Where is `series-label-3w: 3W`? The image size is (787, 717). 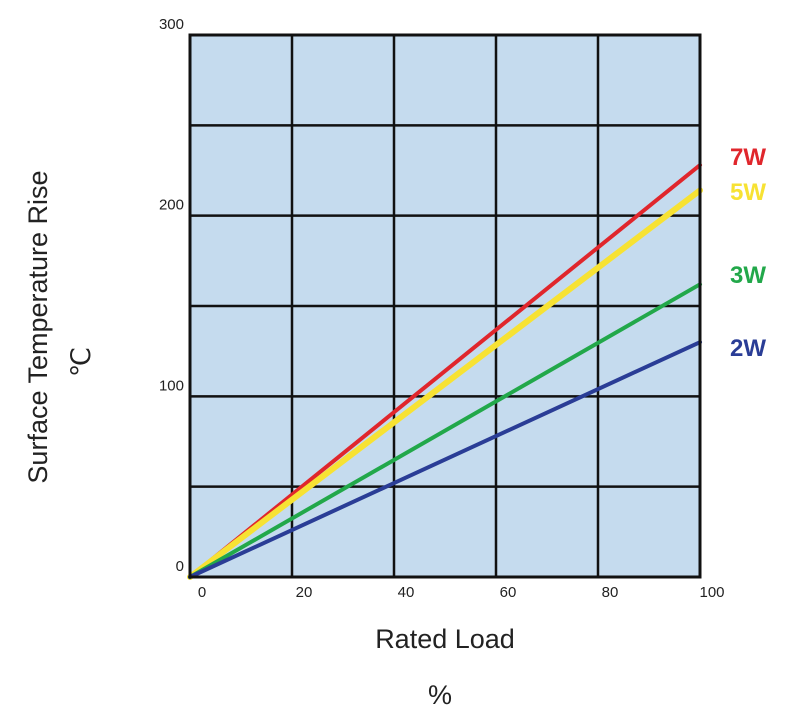 series-label-3w: 3W is located at coordinates (748, 275).